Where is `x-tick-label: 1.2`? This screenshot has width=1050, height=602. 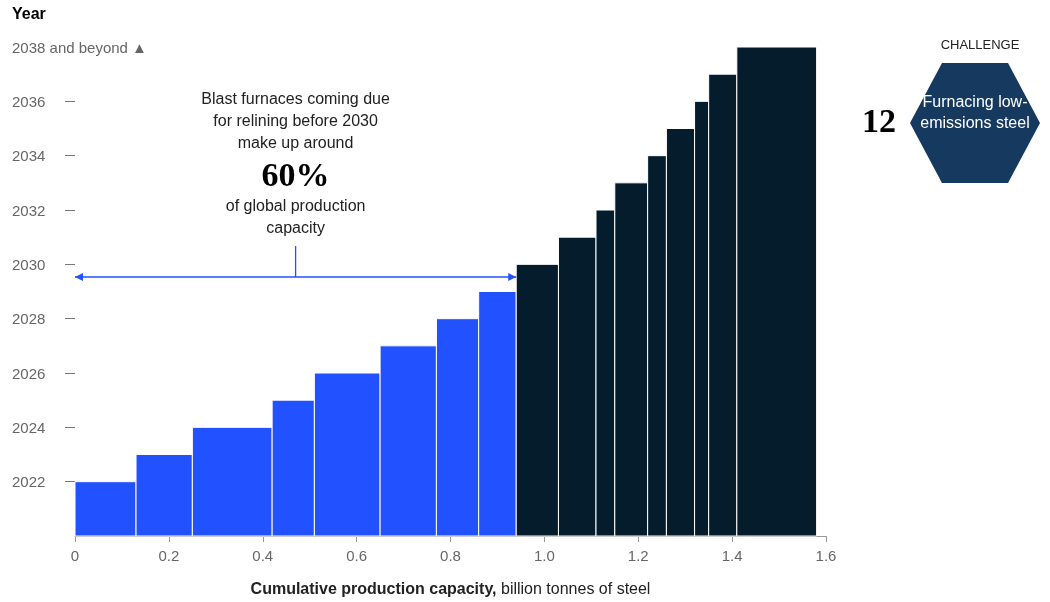 x-tick-label: 1.2 is located at coordinates (638, 555).